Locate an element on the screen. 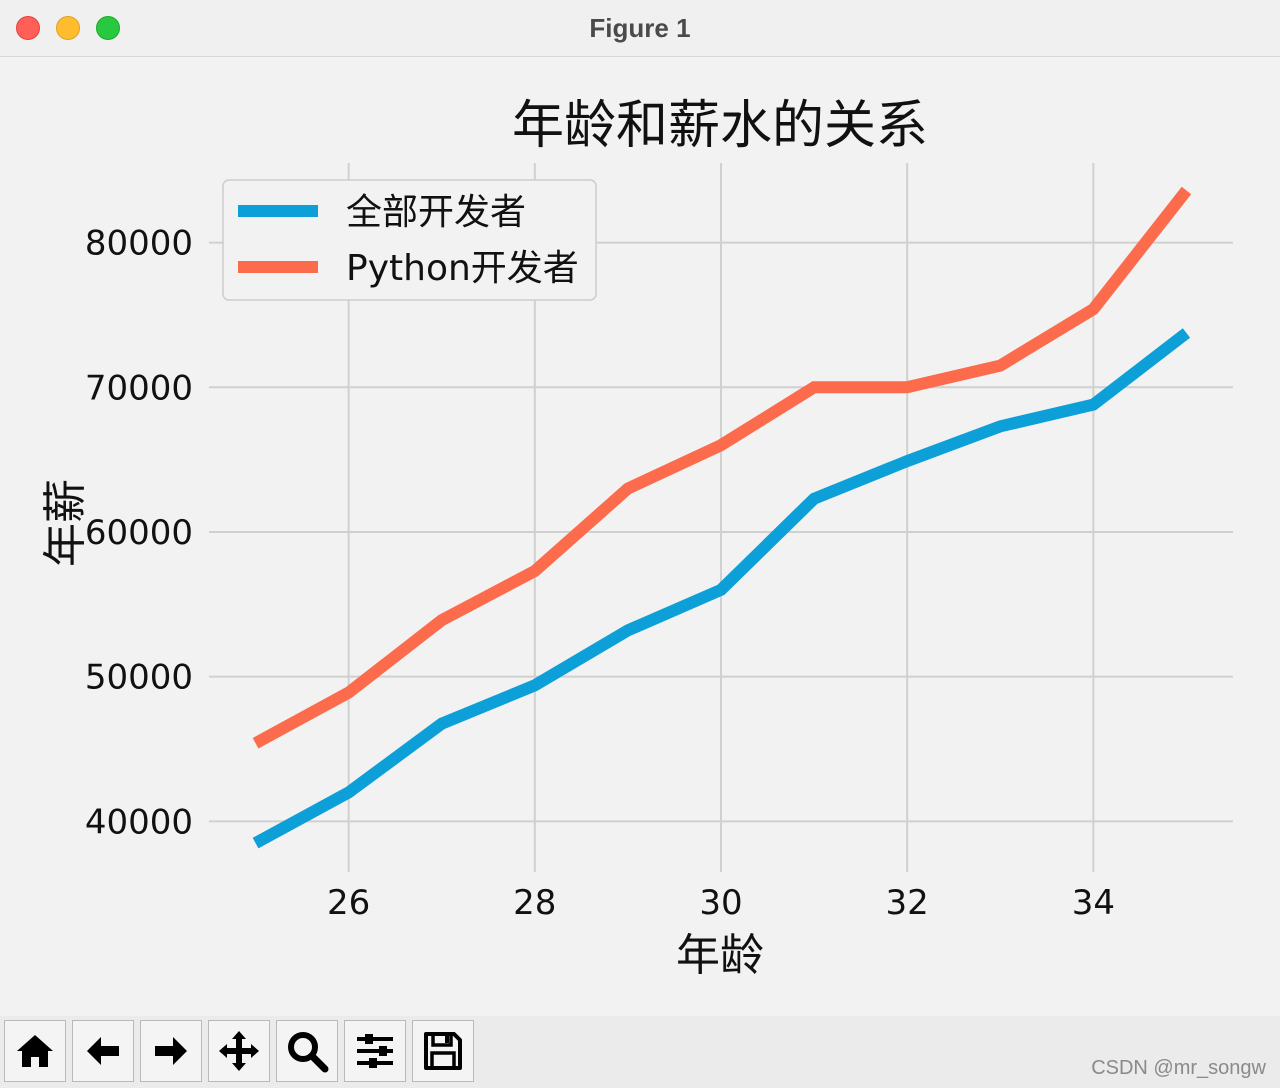 The image size is (1280, 1088). x-tick-label: 34 is located at coordinates (1093, 903).